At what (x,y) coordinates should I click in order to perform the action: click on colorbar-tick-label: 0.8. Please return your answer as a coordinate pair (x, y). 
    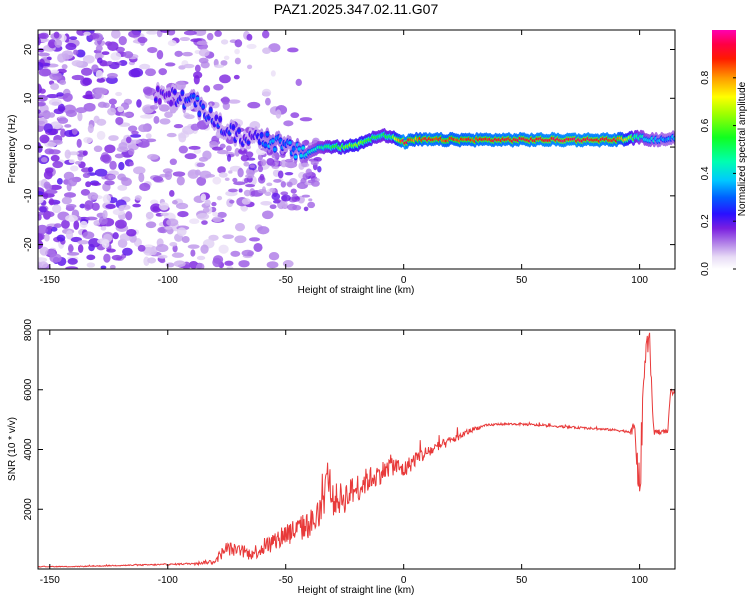
    Looking at the image, I should click on (705, 77).